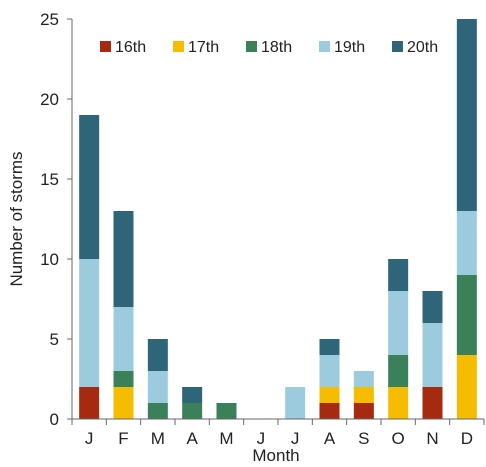 This screenshot has width=486, height=467. I want to click on y-tick-label: 20, so click(49, 99).